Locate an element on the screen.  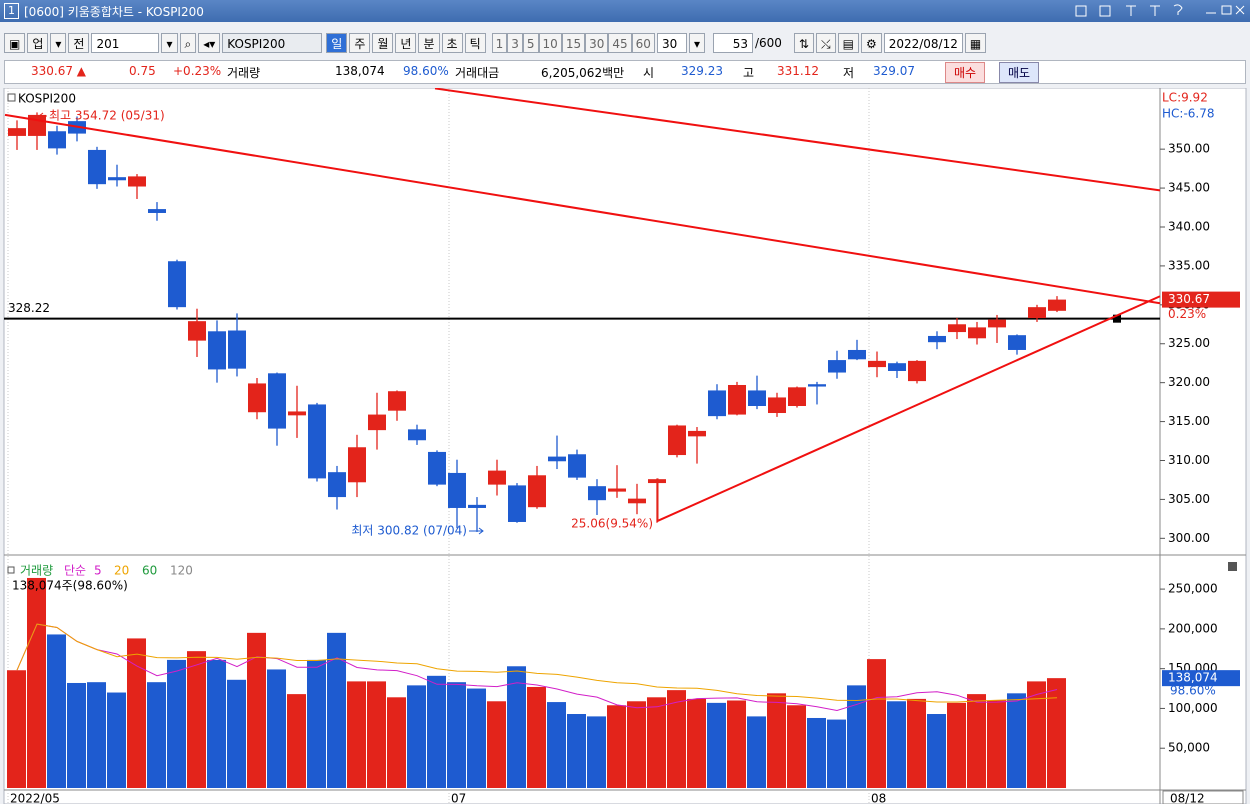
interval-button: 10 is located at coordinates (550, 43).